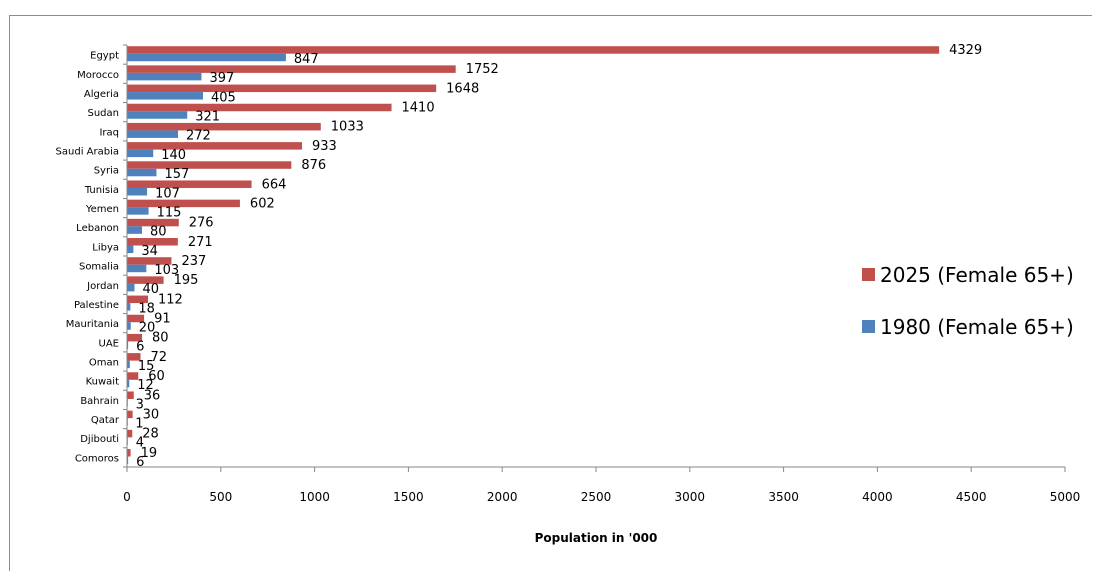 The width and height of the screenshot is (1095, 571). What do you see at coordinates (596, 538) in the screenshot?
I see `x-axis-label: Population in '000` at bounding box center [596, 538].